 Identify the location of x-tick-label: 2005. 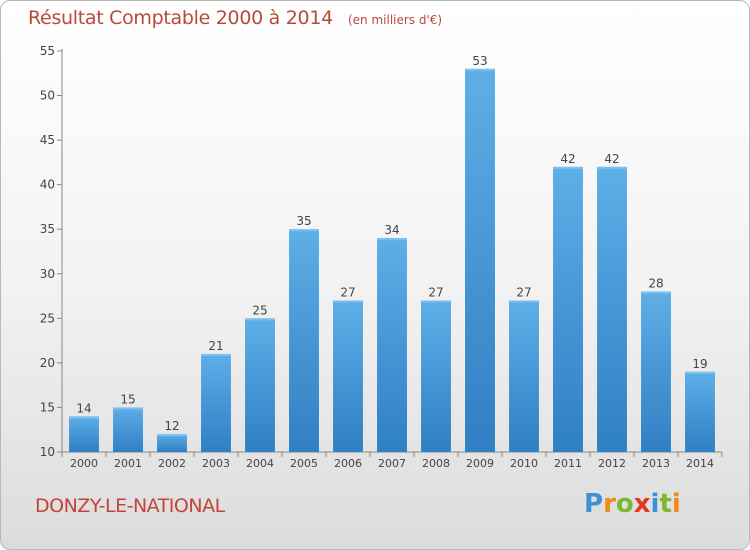
(304, 463).